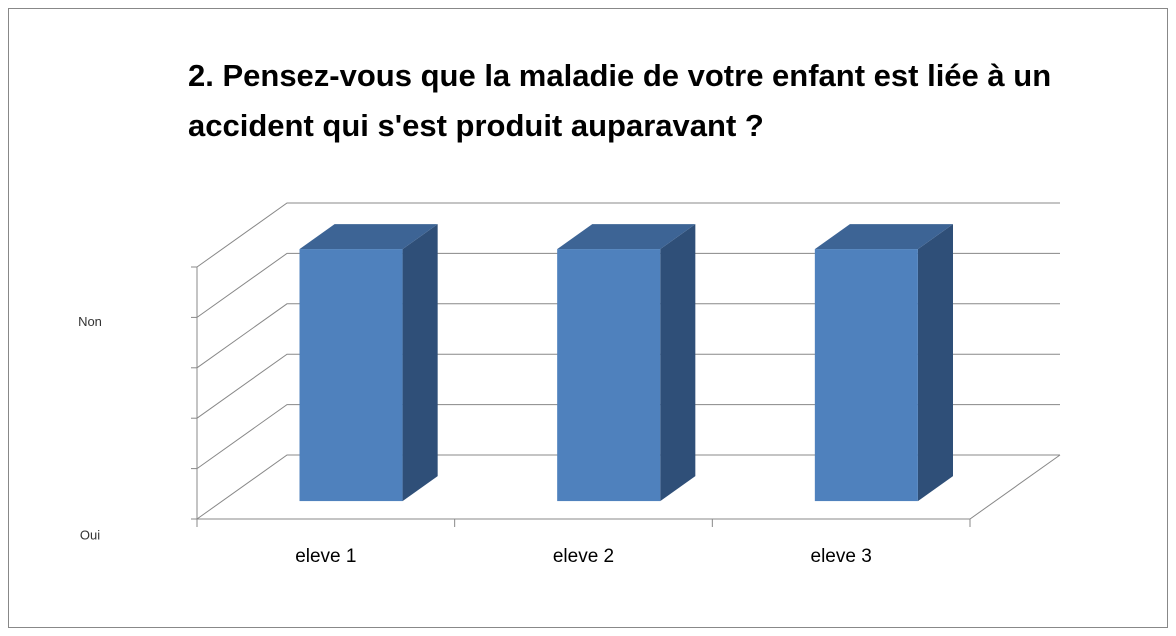 This screenshot has height=636, width=1176. I want to click on chart-title: accident qui s'est produit auparavant ?, so click(476, 125).